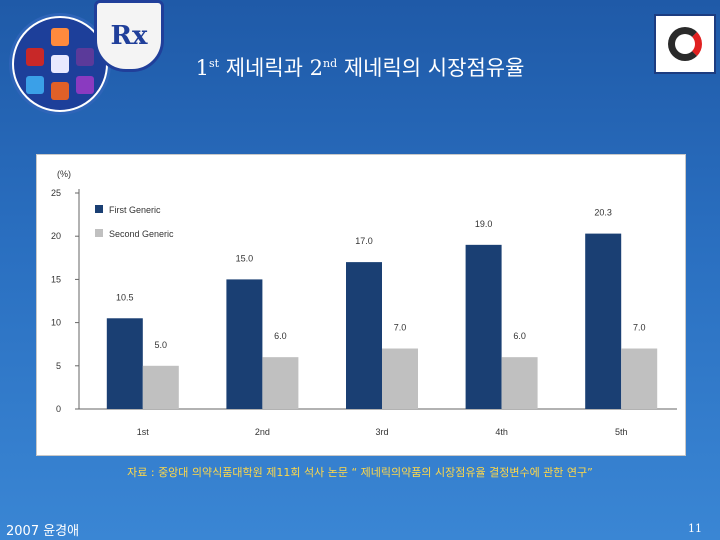 This screenshot has height=540, width=720. What do you see at coordinates (143, 432) in the screenshot?
I see `x-tick-label: 1st` at bounding box center [143, 432].